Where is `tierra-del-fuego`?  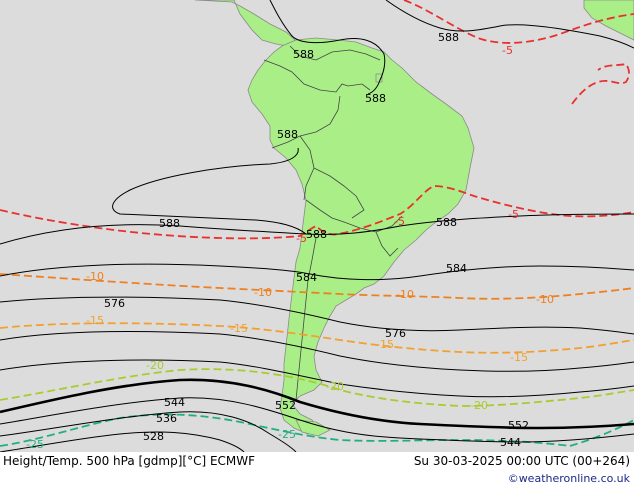 tierra-del-fuego is located at coordinates (313, 428).